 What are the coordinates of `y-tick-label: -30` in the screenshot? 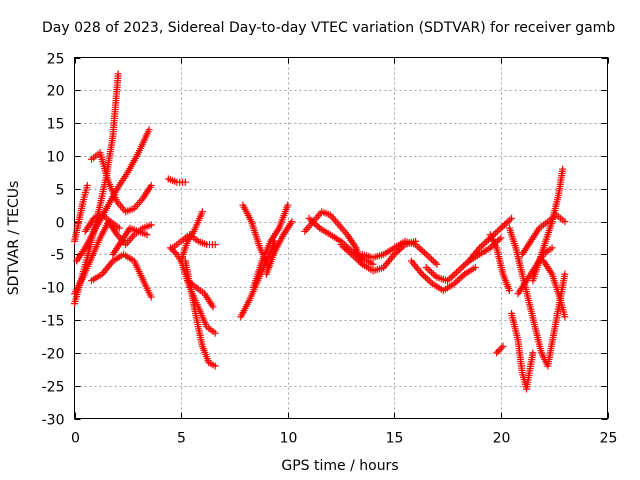 It's located at (53, 421).